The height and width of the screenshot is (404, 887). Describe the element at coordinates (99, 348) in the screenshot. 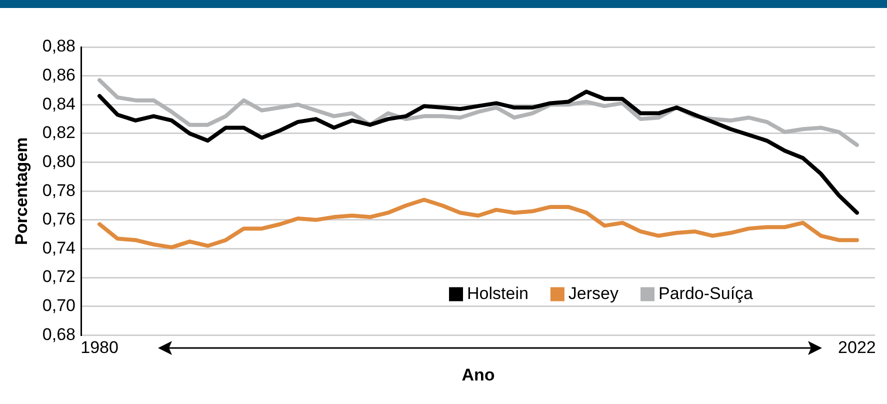

I see `x-tick-label: 1980` at that location.